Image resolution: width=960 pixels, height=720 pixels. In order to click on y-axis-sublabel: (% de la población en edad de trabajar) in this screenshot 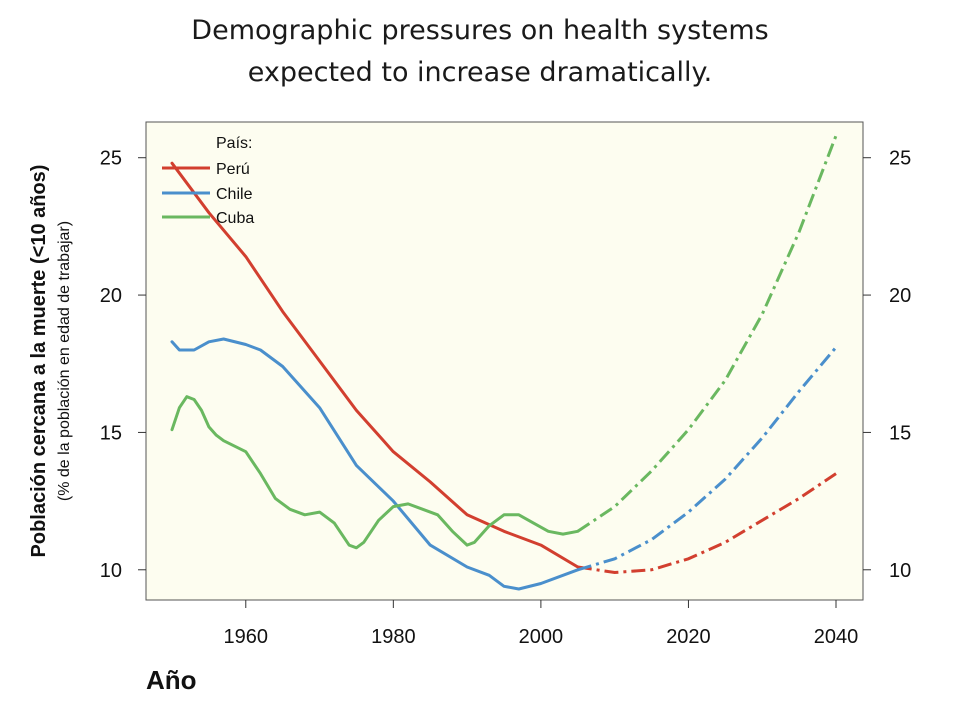, I will do `click(64, 361)`.